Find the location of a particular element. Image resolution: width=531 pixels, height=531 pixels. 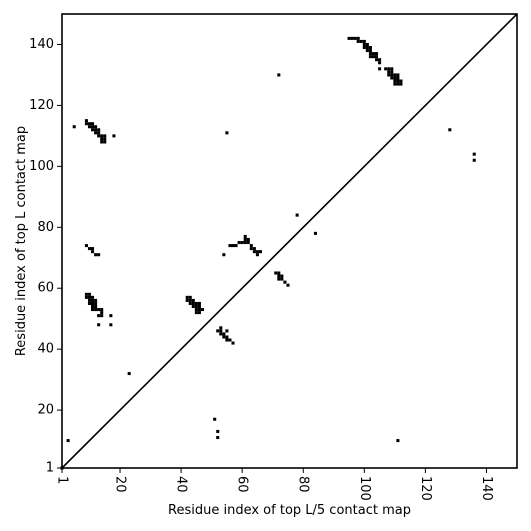

y-axis-label: Residue index of top L contact map is located at coordinates (21, 241).